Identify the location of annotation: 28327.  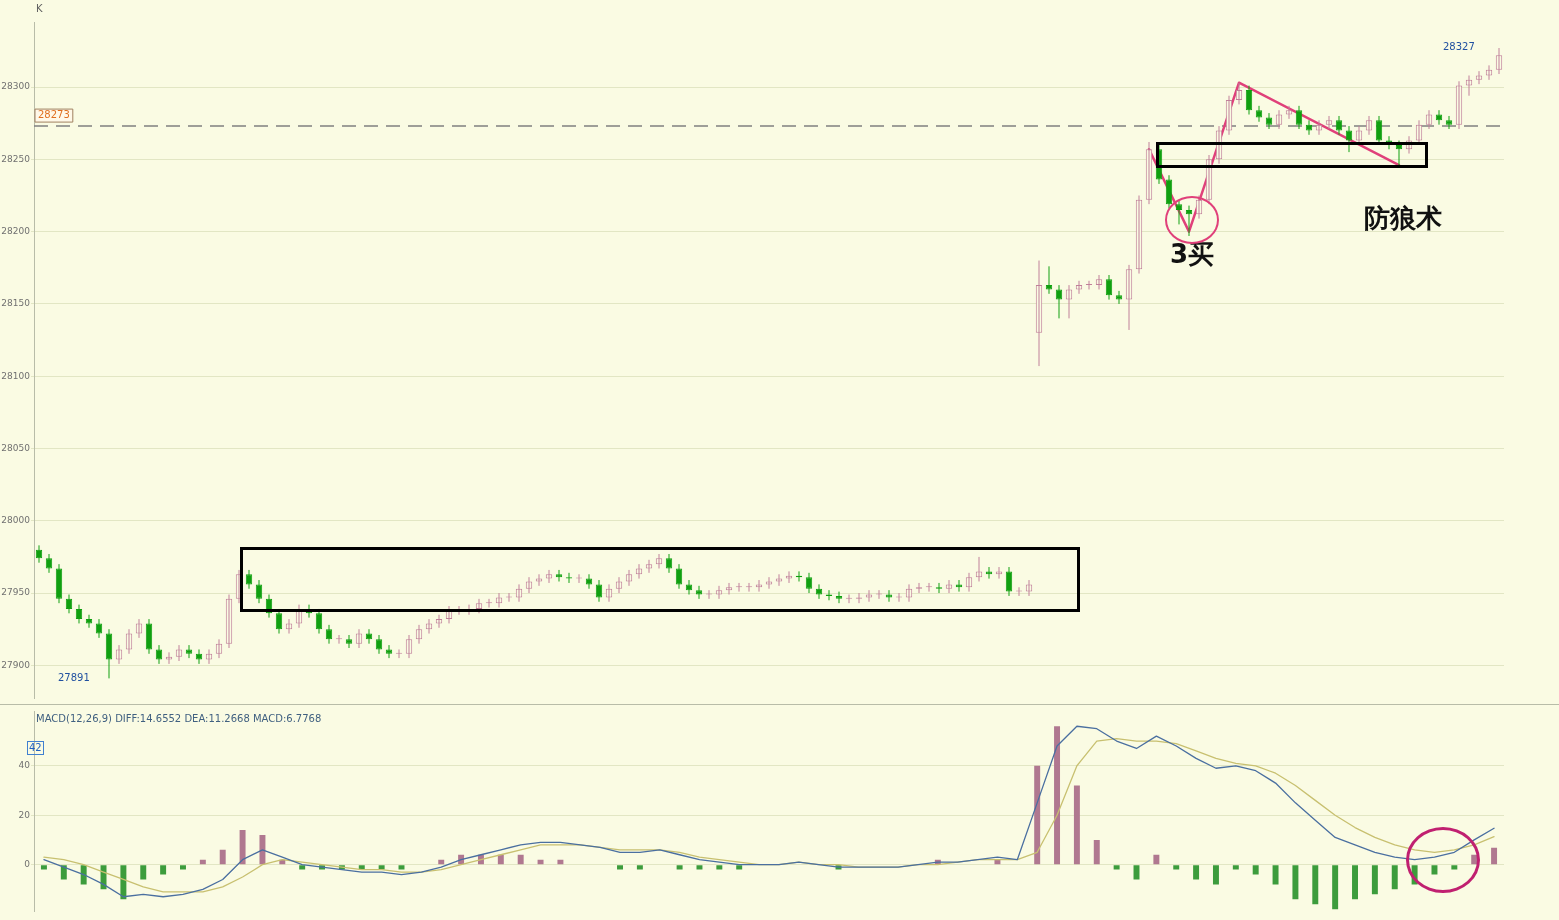
(1459, 47).